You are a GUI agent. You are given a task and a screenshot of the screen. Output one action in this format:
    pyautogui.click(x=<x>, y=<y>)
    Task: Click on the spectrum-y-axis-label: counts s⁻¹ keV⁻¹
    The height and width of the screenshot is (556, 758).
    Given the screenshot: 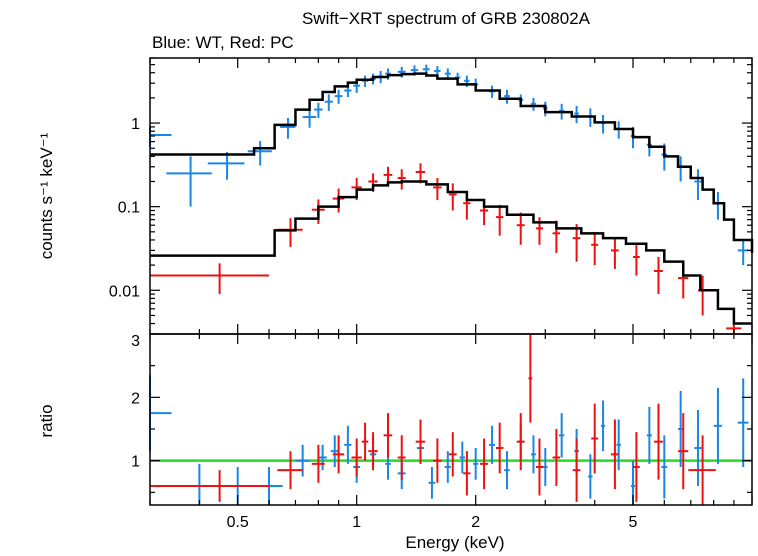 What is the action you would take?
    pyautogui.click(x=46, y=195)
    